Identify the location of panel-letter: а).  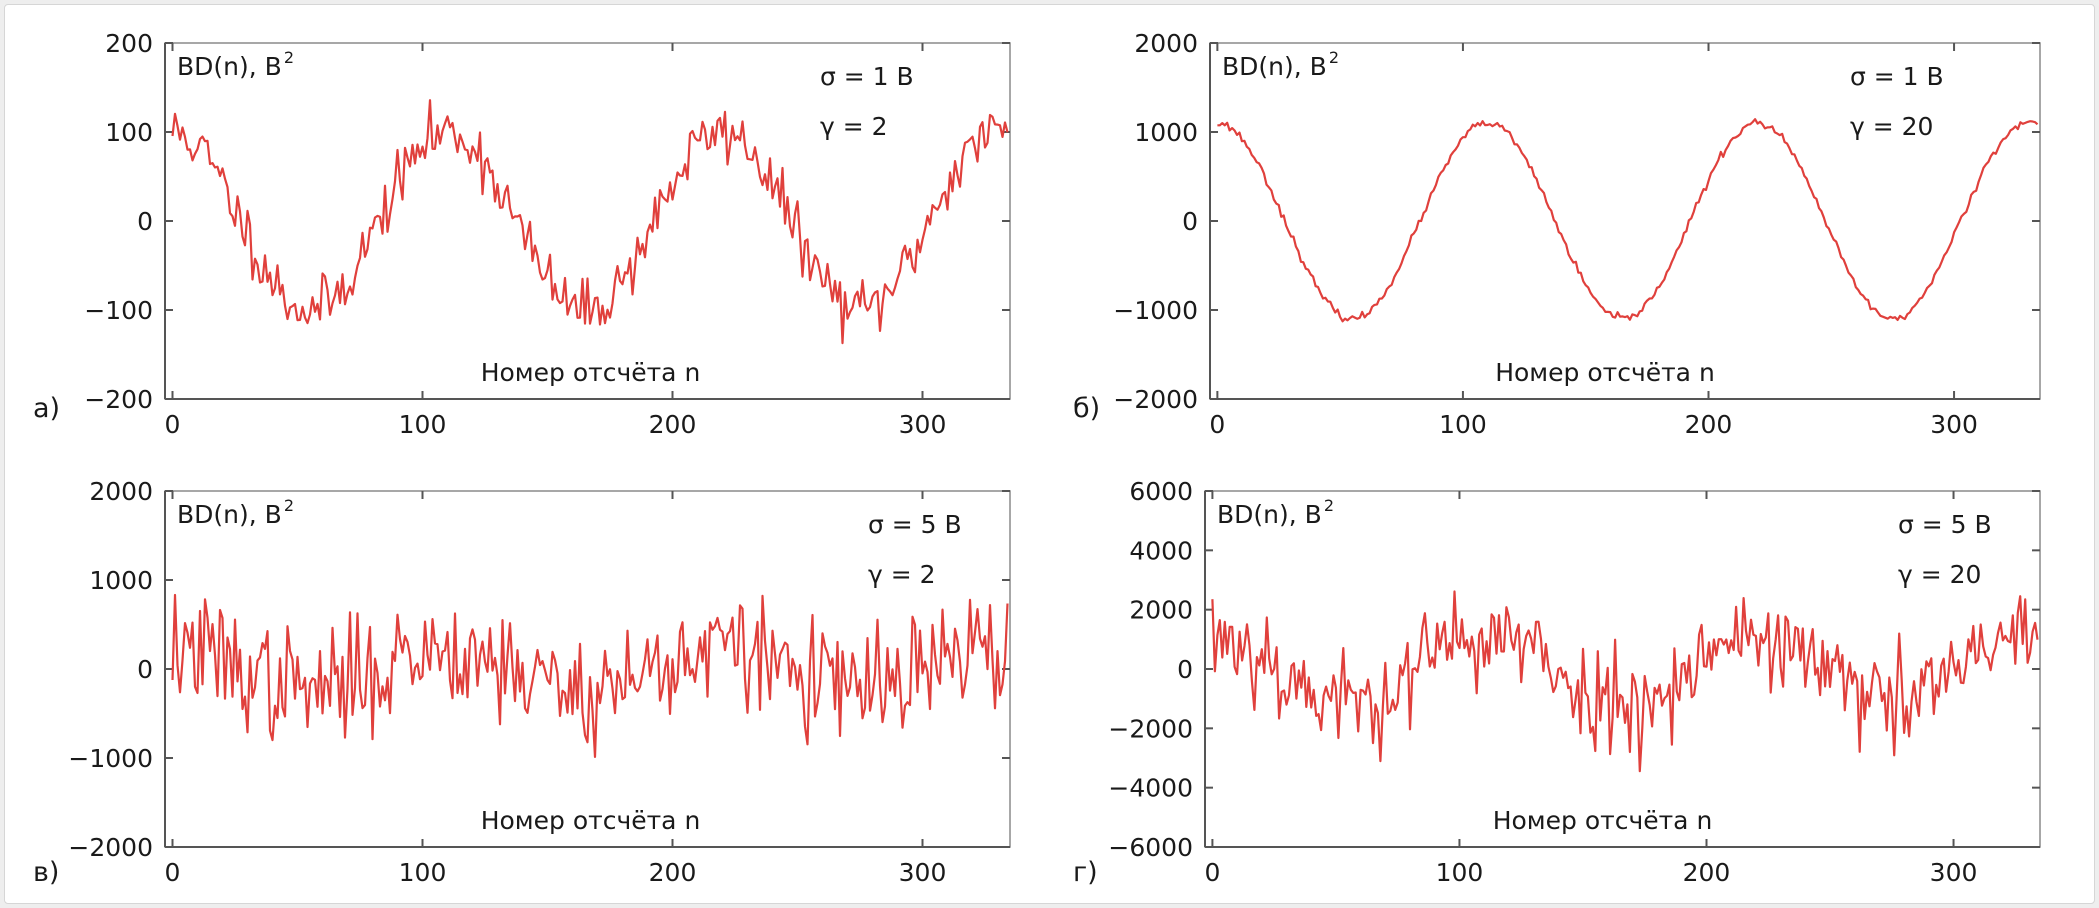
(46, 408).